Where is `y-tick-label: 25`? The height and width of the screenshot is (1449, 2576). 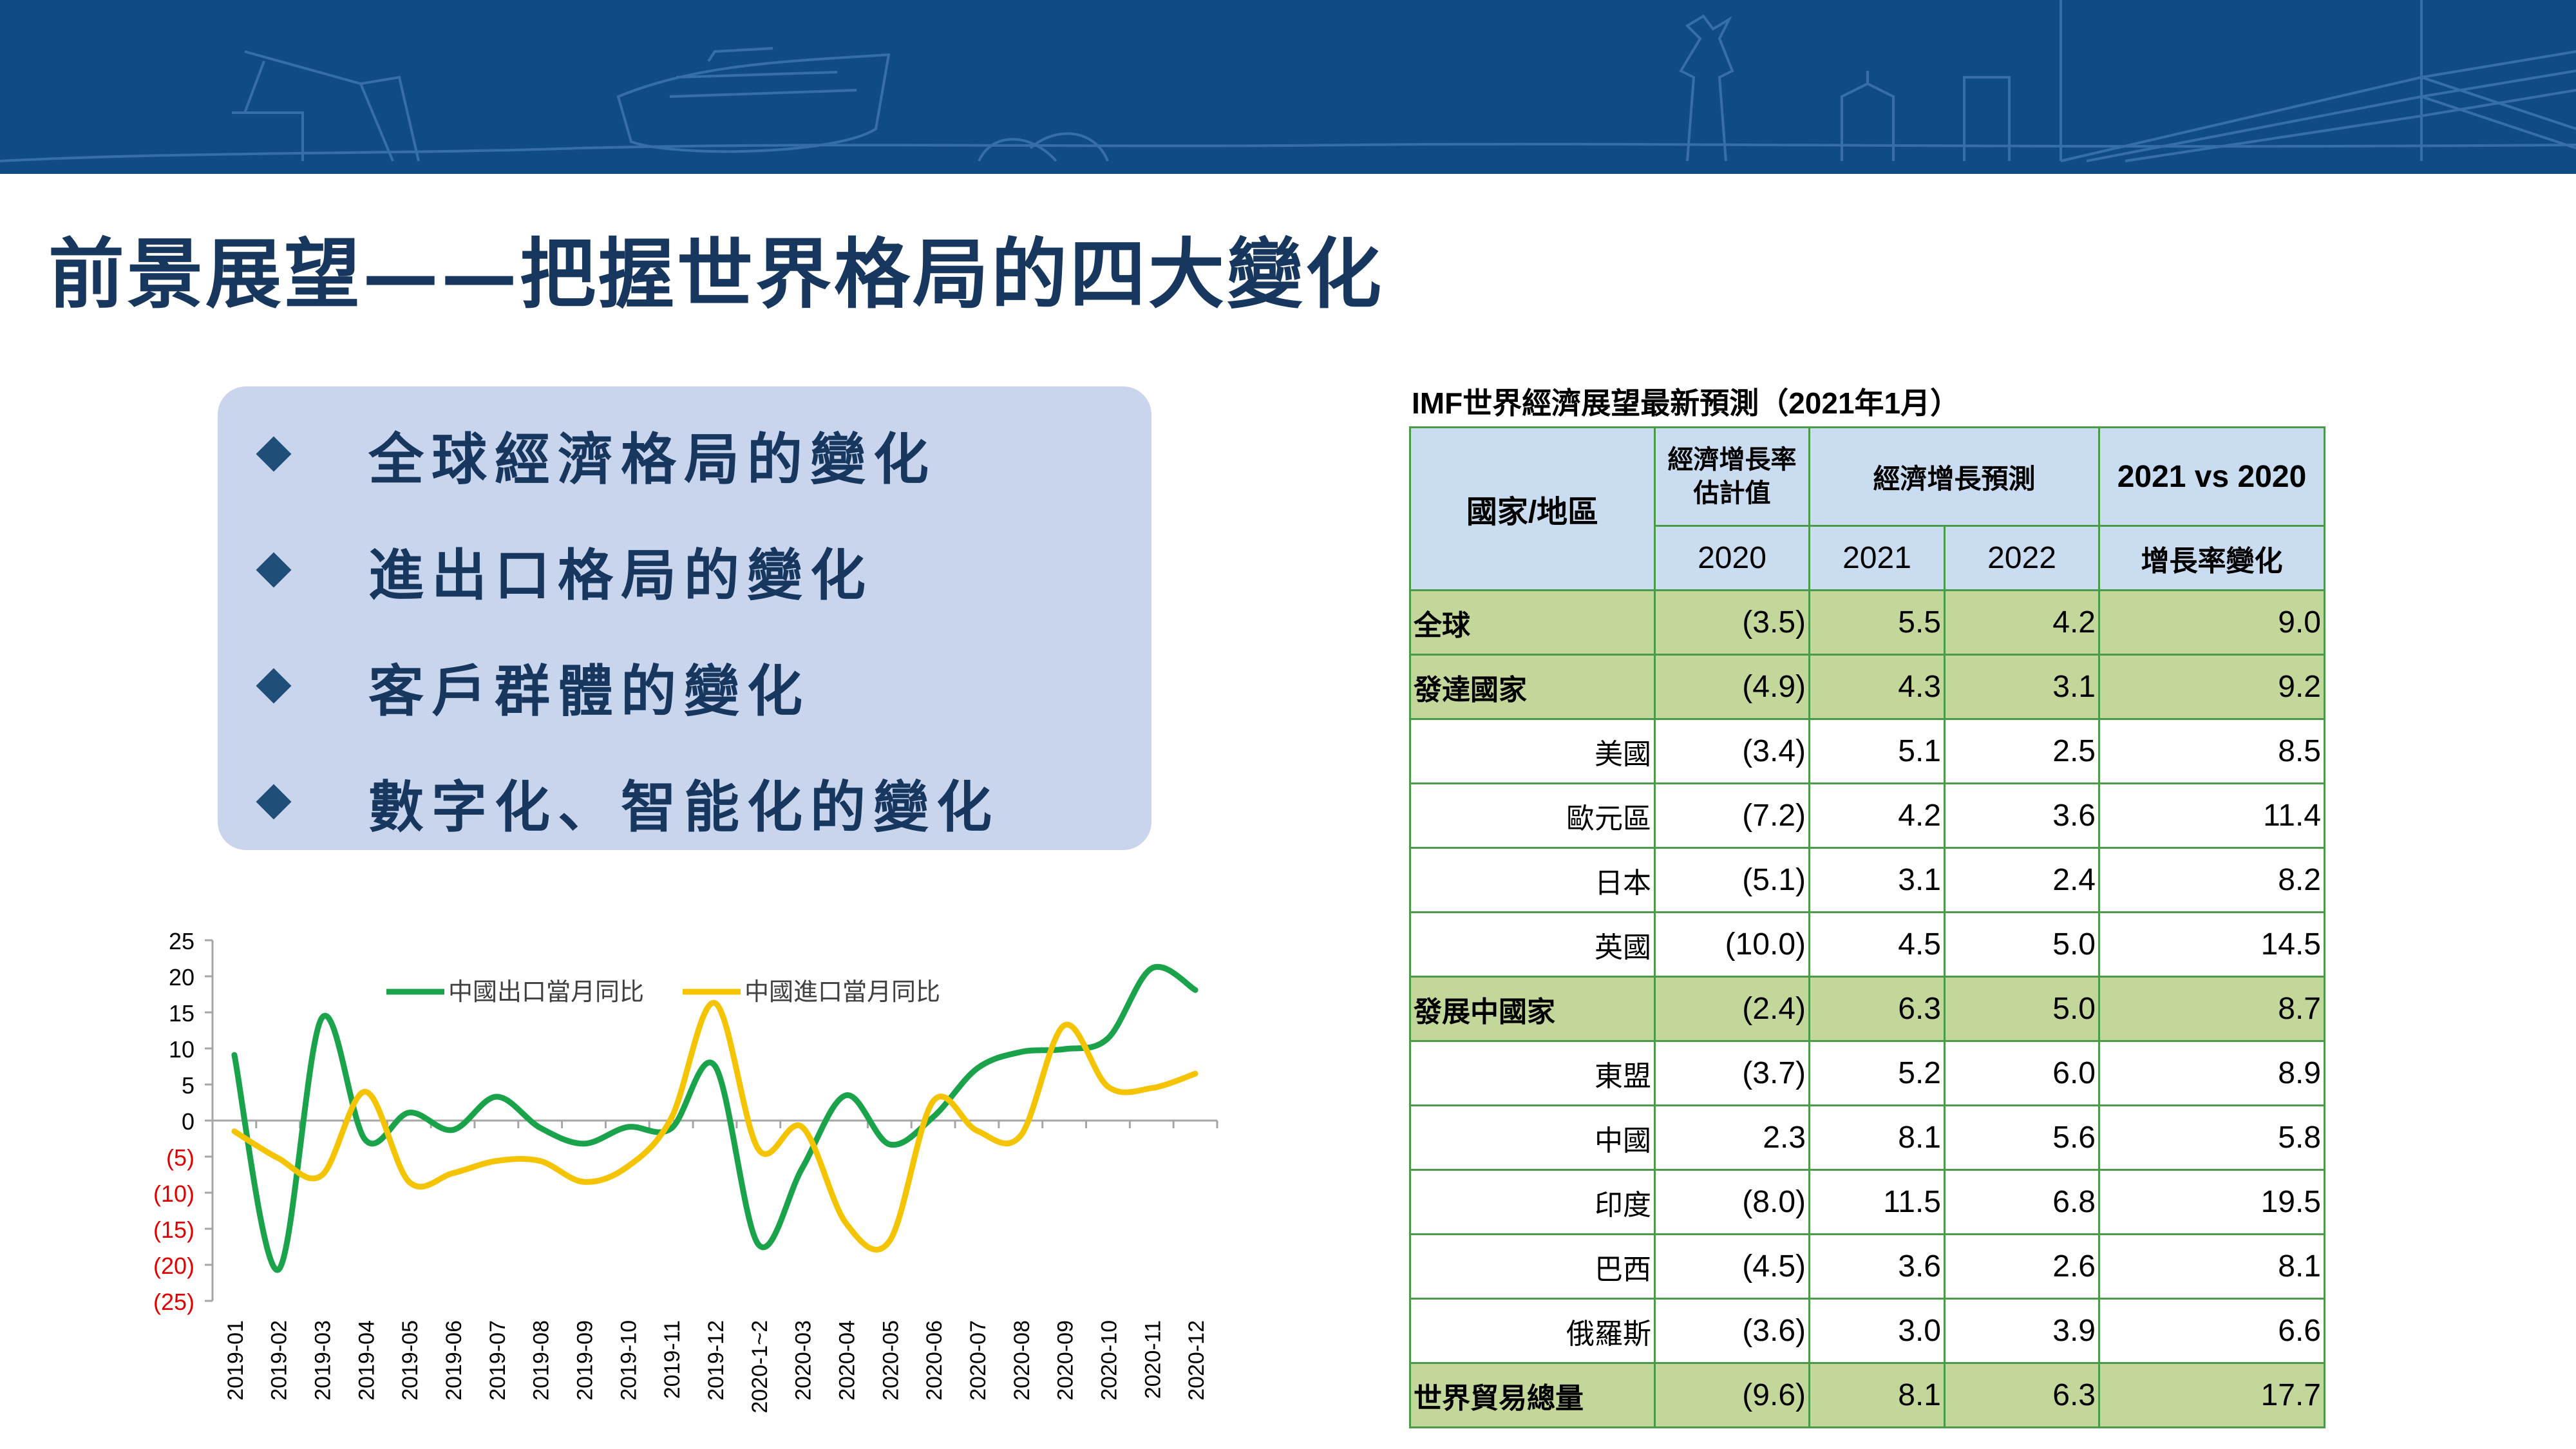
y-tick-label: 25 is located at coordinates (182, 941).